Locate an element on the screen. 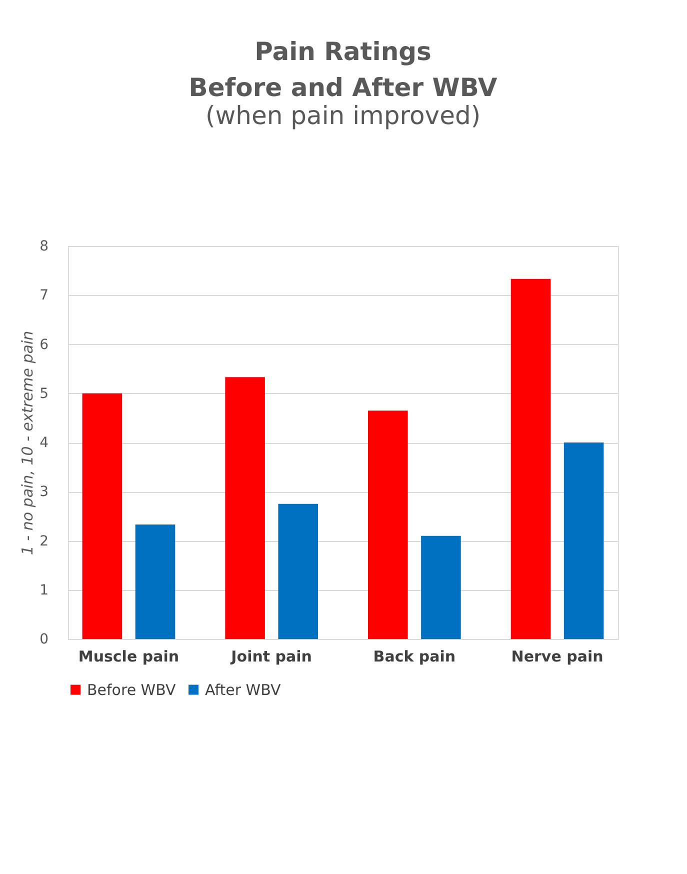 The width and height of the screenshot is (687, 874). y-tick-label: 6 is located at coordinates (44, 344).